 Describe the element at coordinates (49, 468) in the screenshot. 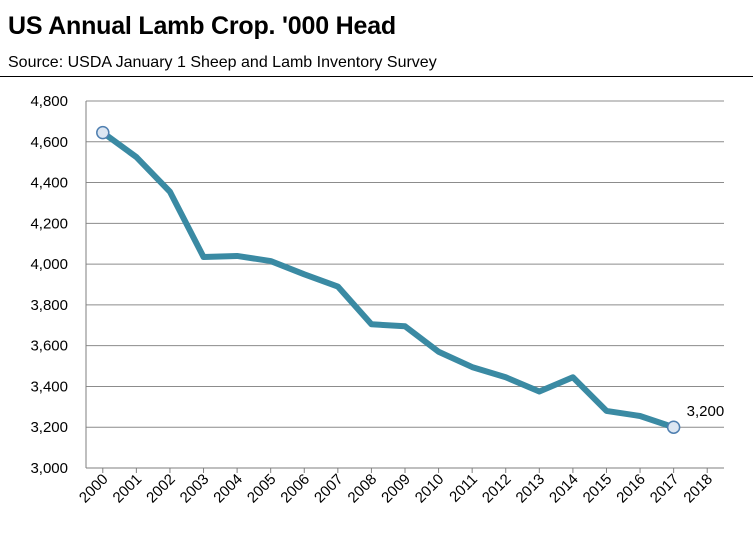

I see `y-tick-label: 3,000` at that location.